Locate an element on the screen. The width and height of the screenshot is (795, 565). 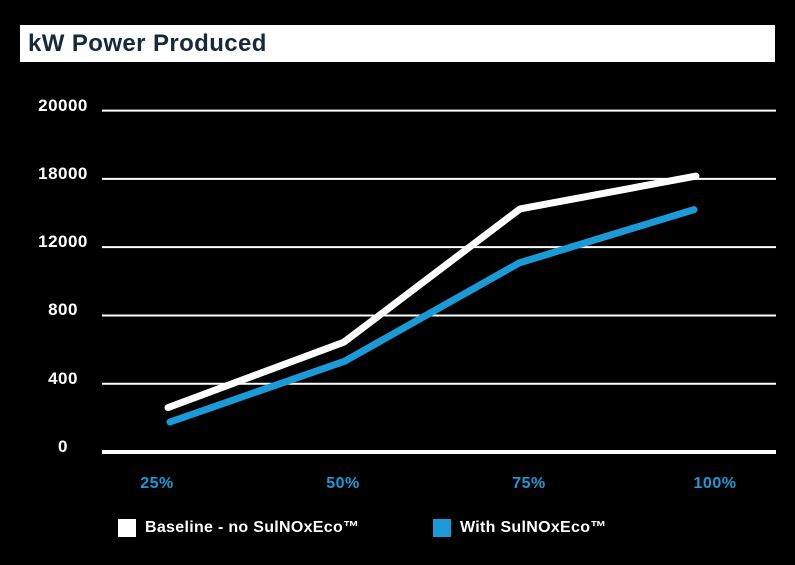
y-axis-label-20000: 20000 is located at coordinates (63, 105).